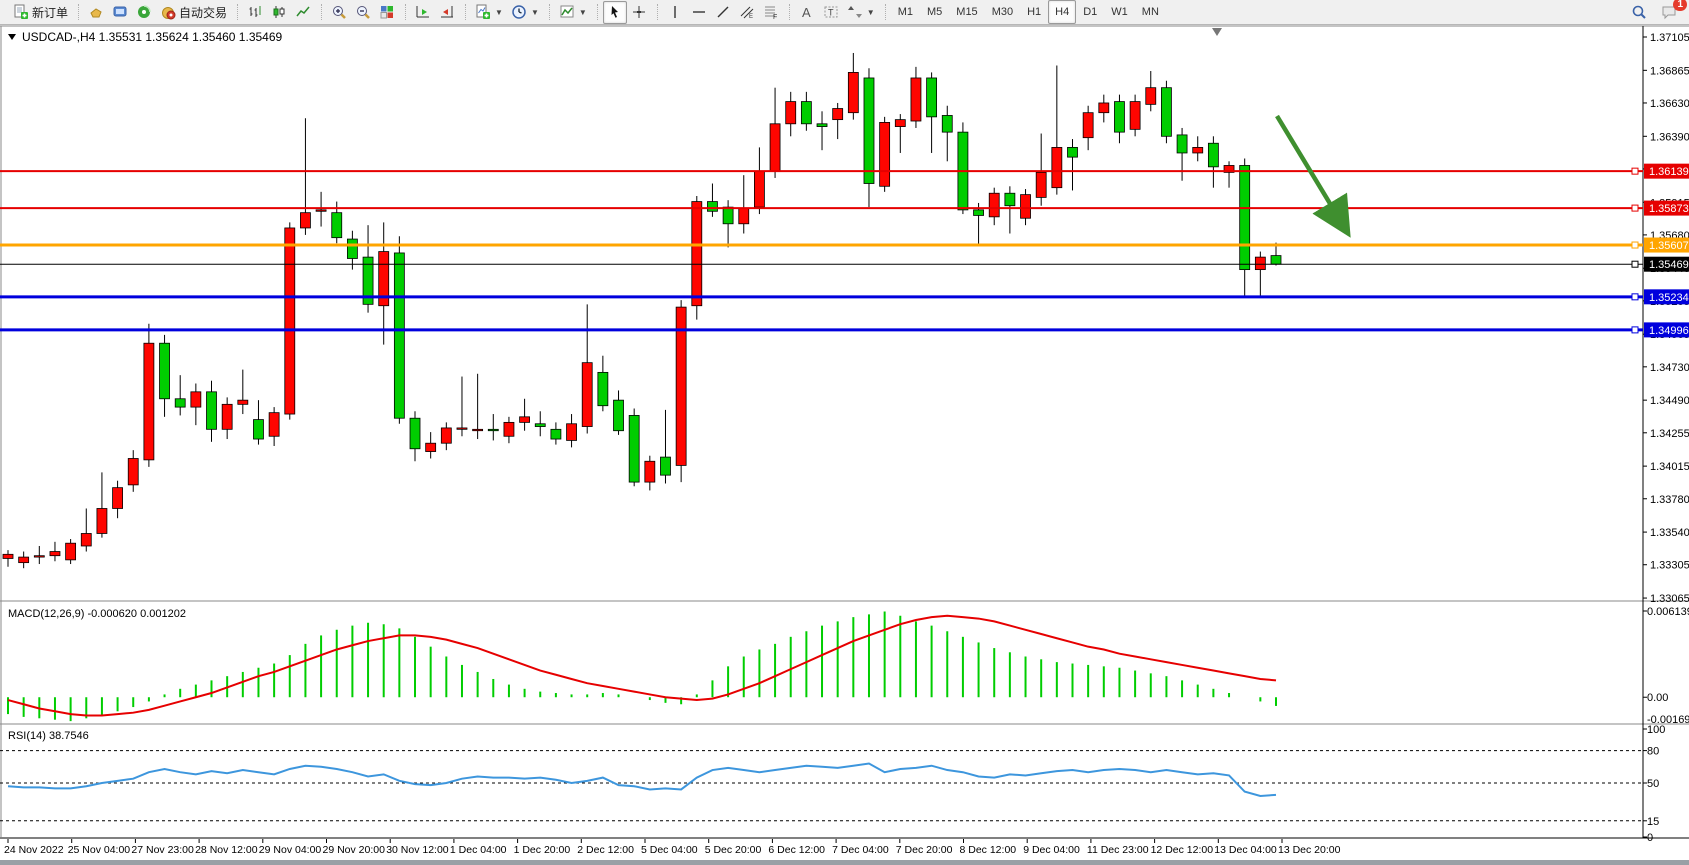 The height and width of the screenshot is (865, 1689). What do you see at coordinates (905, 12) in the screenshot?
I see `timeframe-button-m1: M1` at bounding box center [905, 12].